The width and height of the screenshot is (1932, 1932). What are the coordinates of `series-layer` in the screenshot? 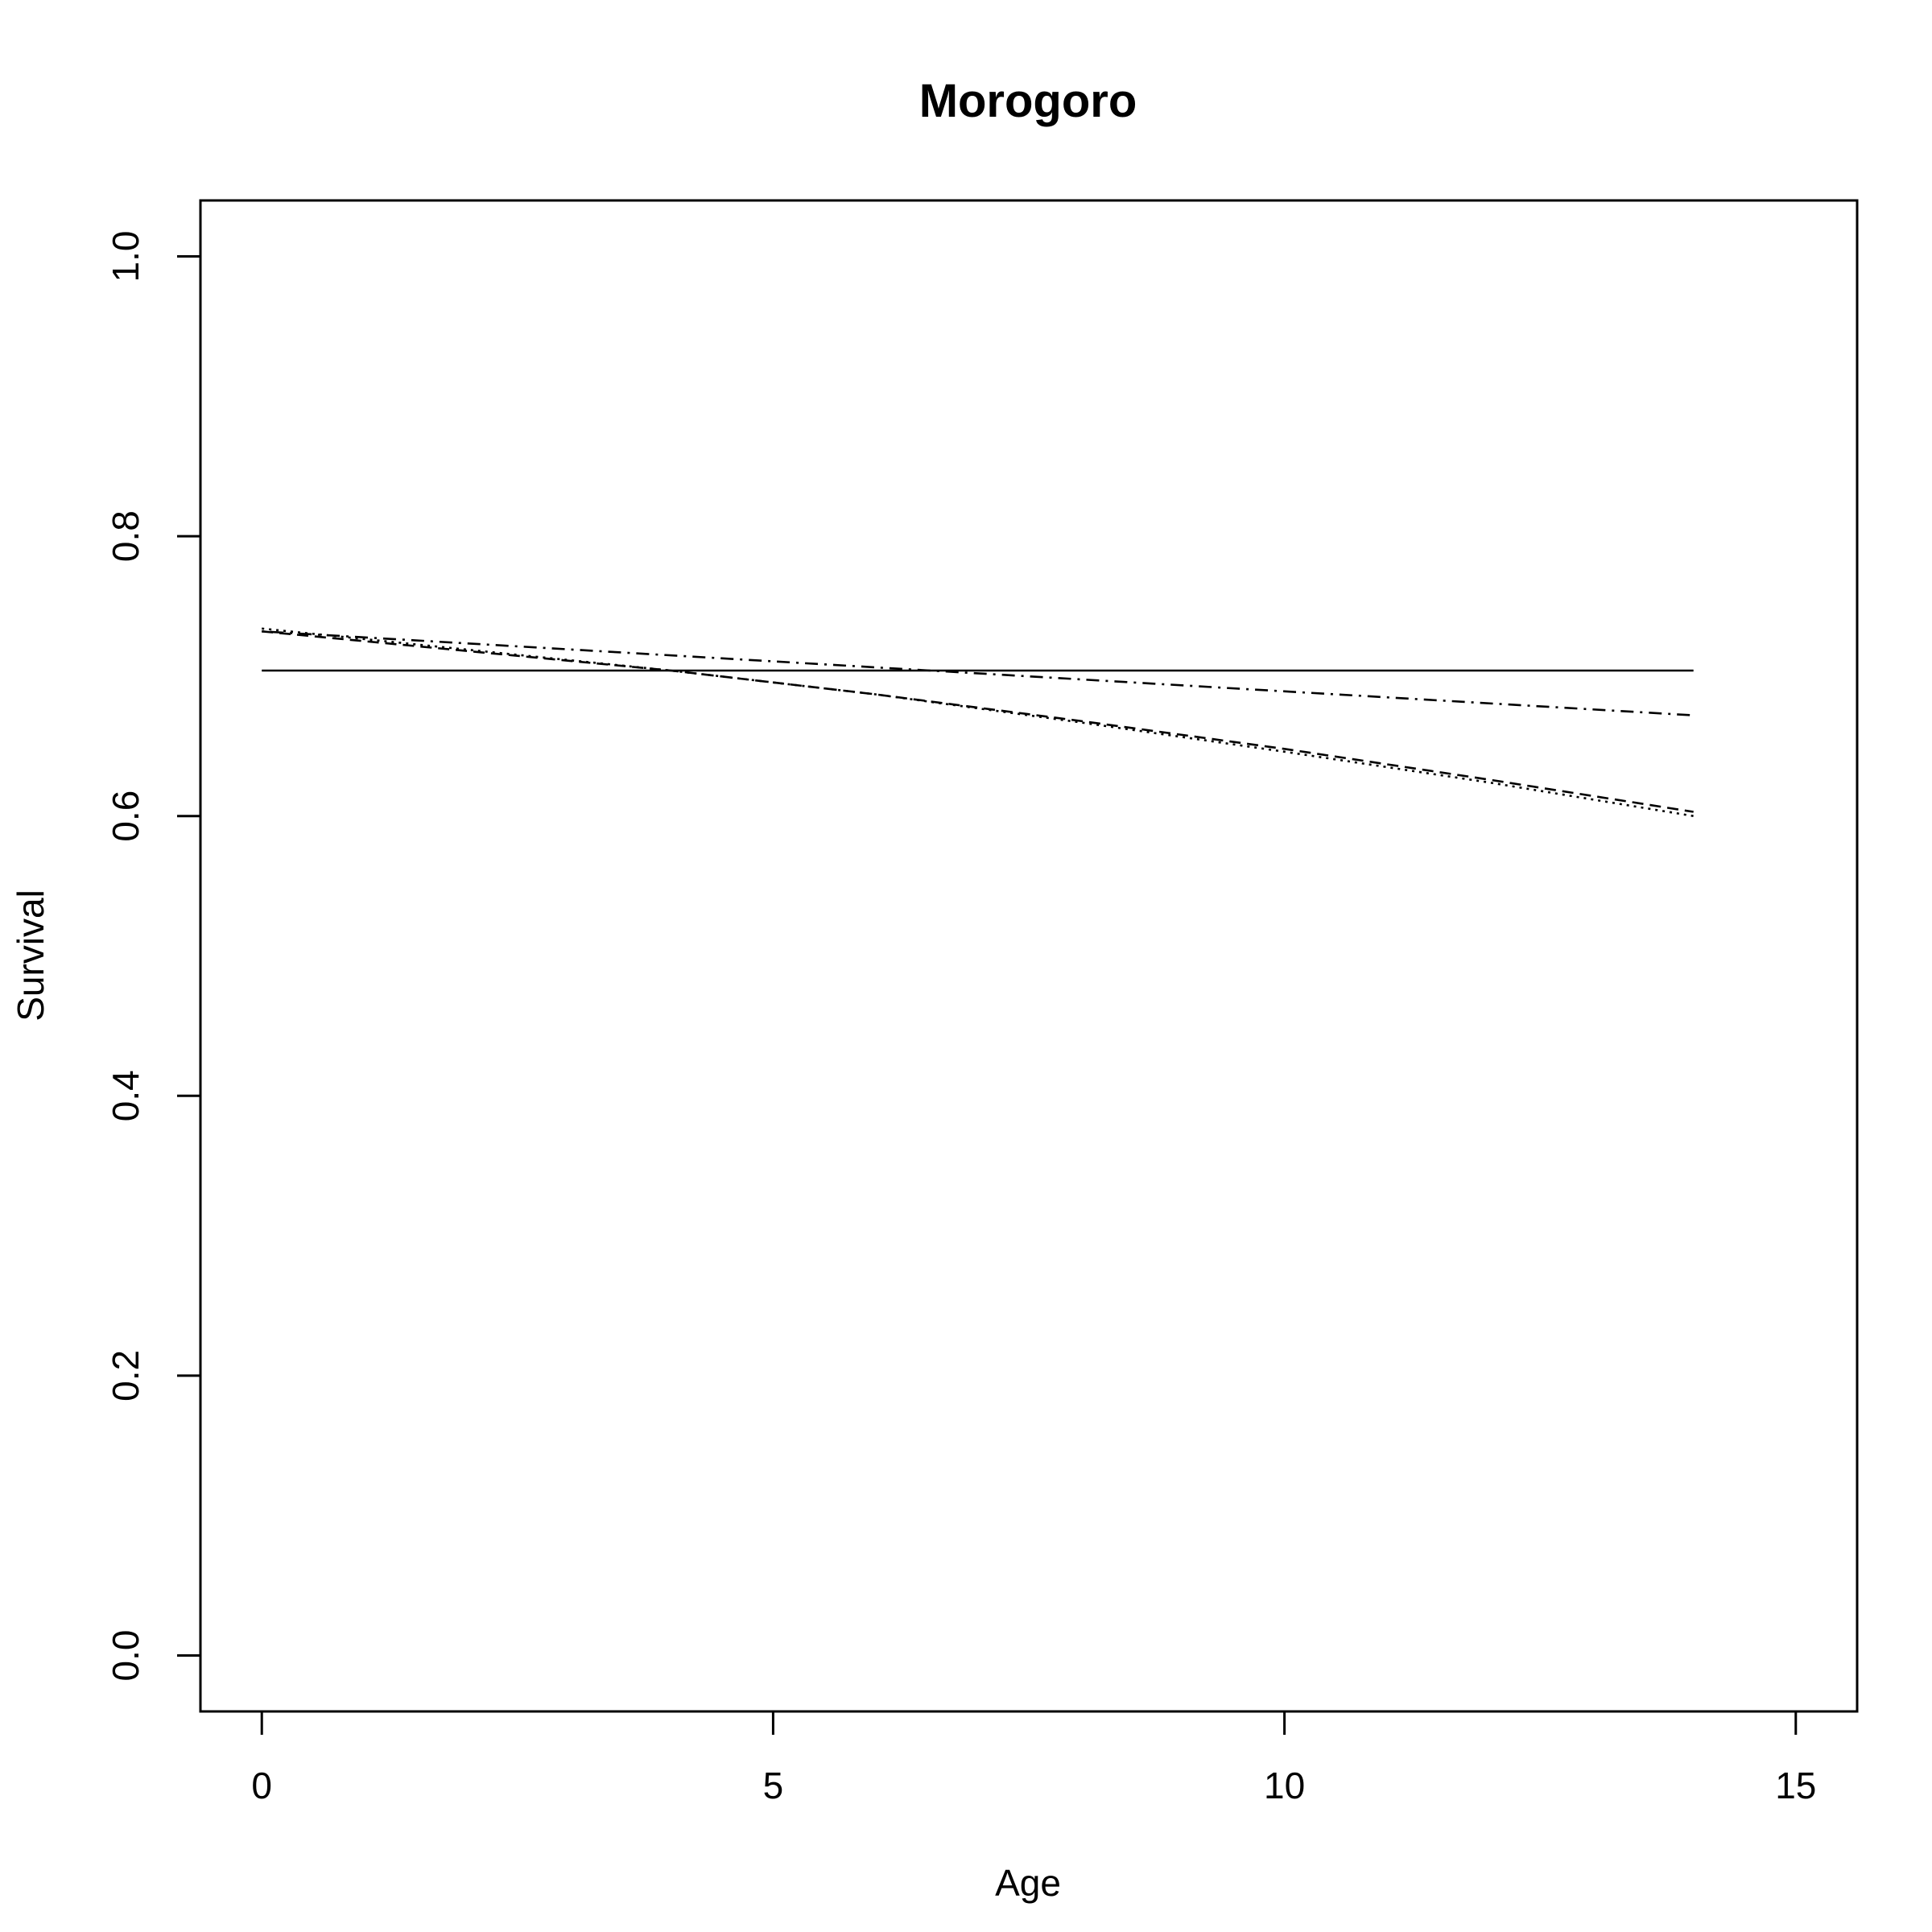 It's located at (978, 722).